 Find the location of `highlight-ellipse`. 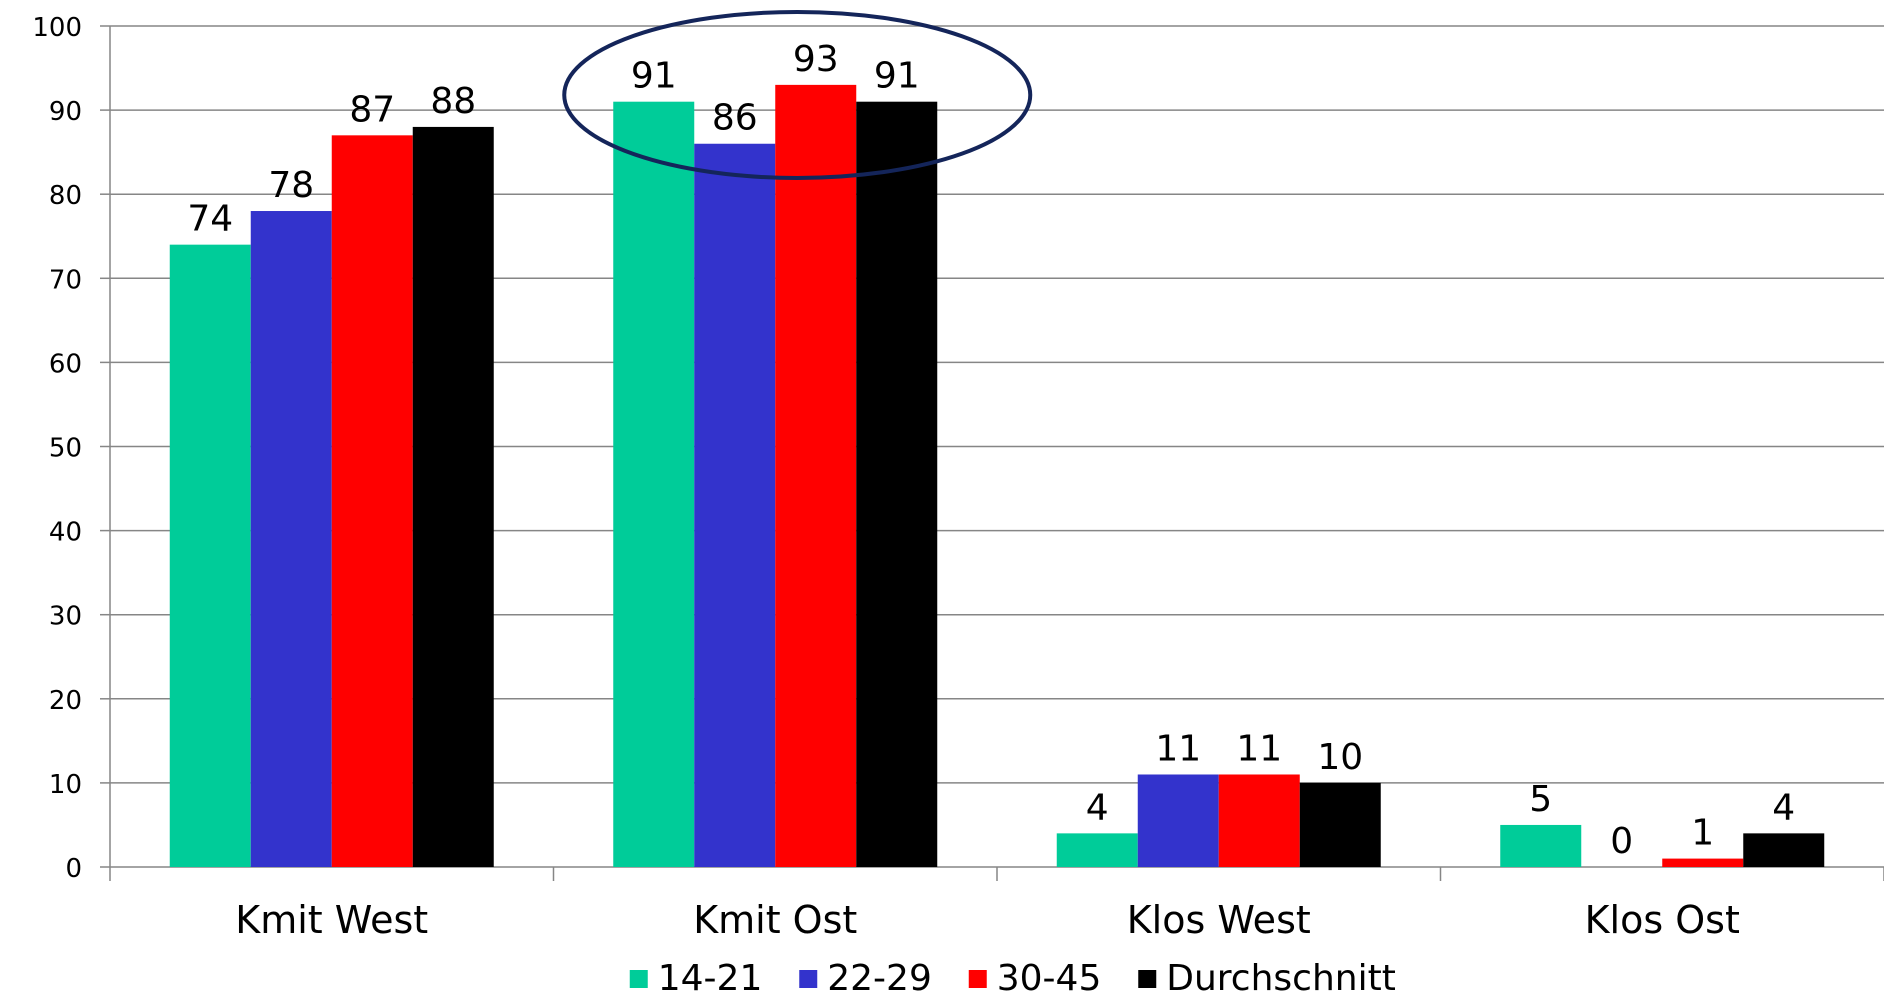

highlight-ellipse is located at coordinates (797, 94).